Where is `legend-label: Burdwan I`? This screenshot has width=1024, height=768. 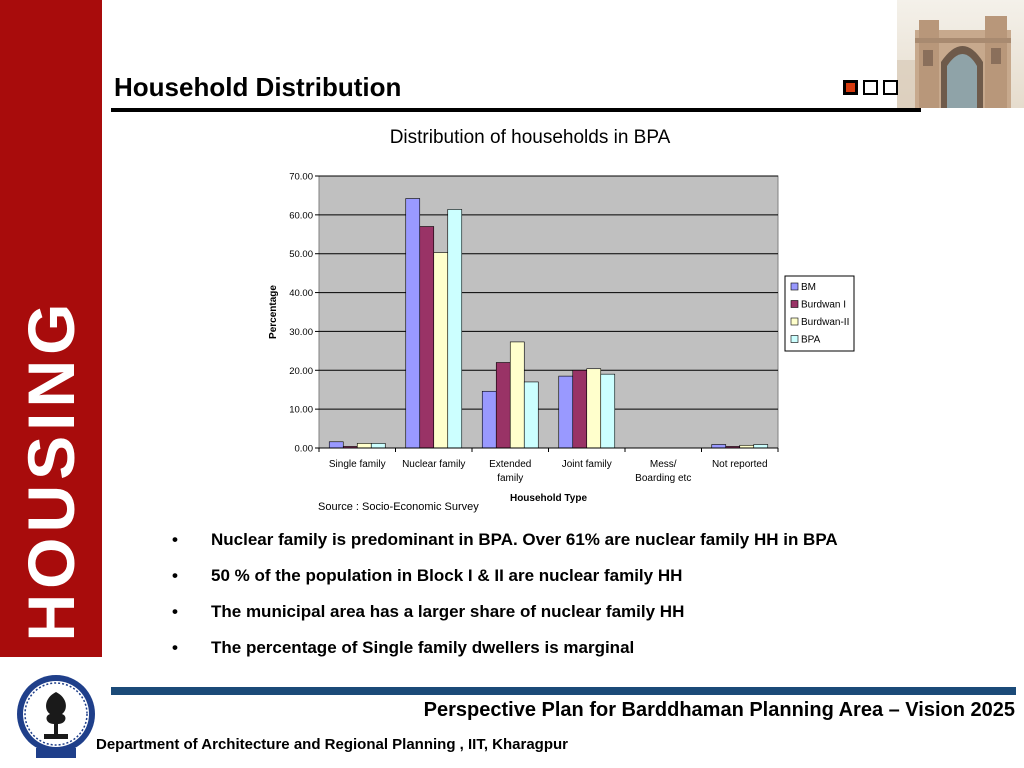
legend-label: Burdwan I is located at coordinates (823, 305).